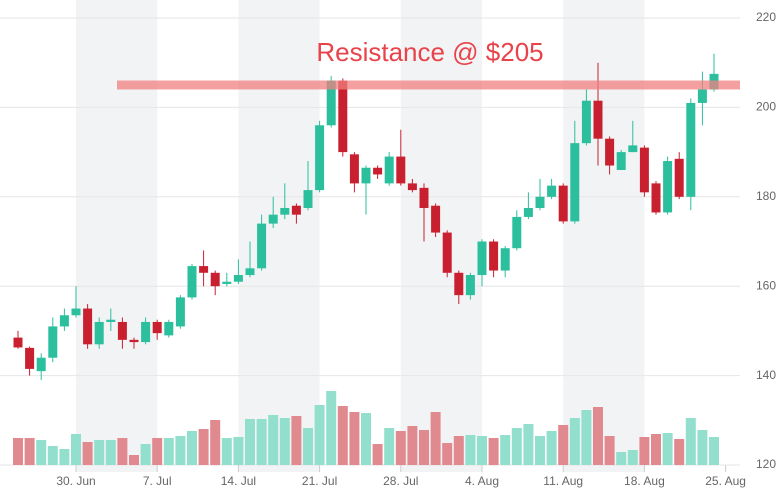 This screenshot has width=782, height=496. What do you see at coordinates (766, 17) in the screenshot?
I see `y-tick-label: 220` at bounding box center [766, 17].